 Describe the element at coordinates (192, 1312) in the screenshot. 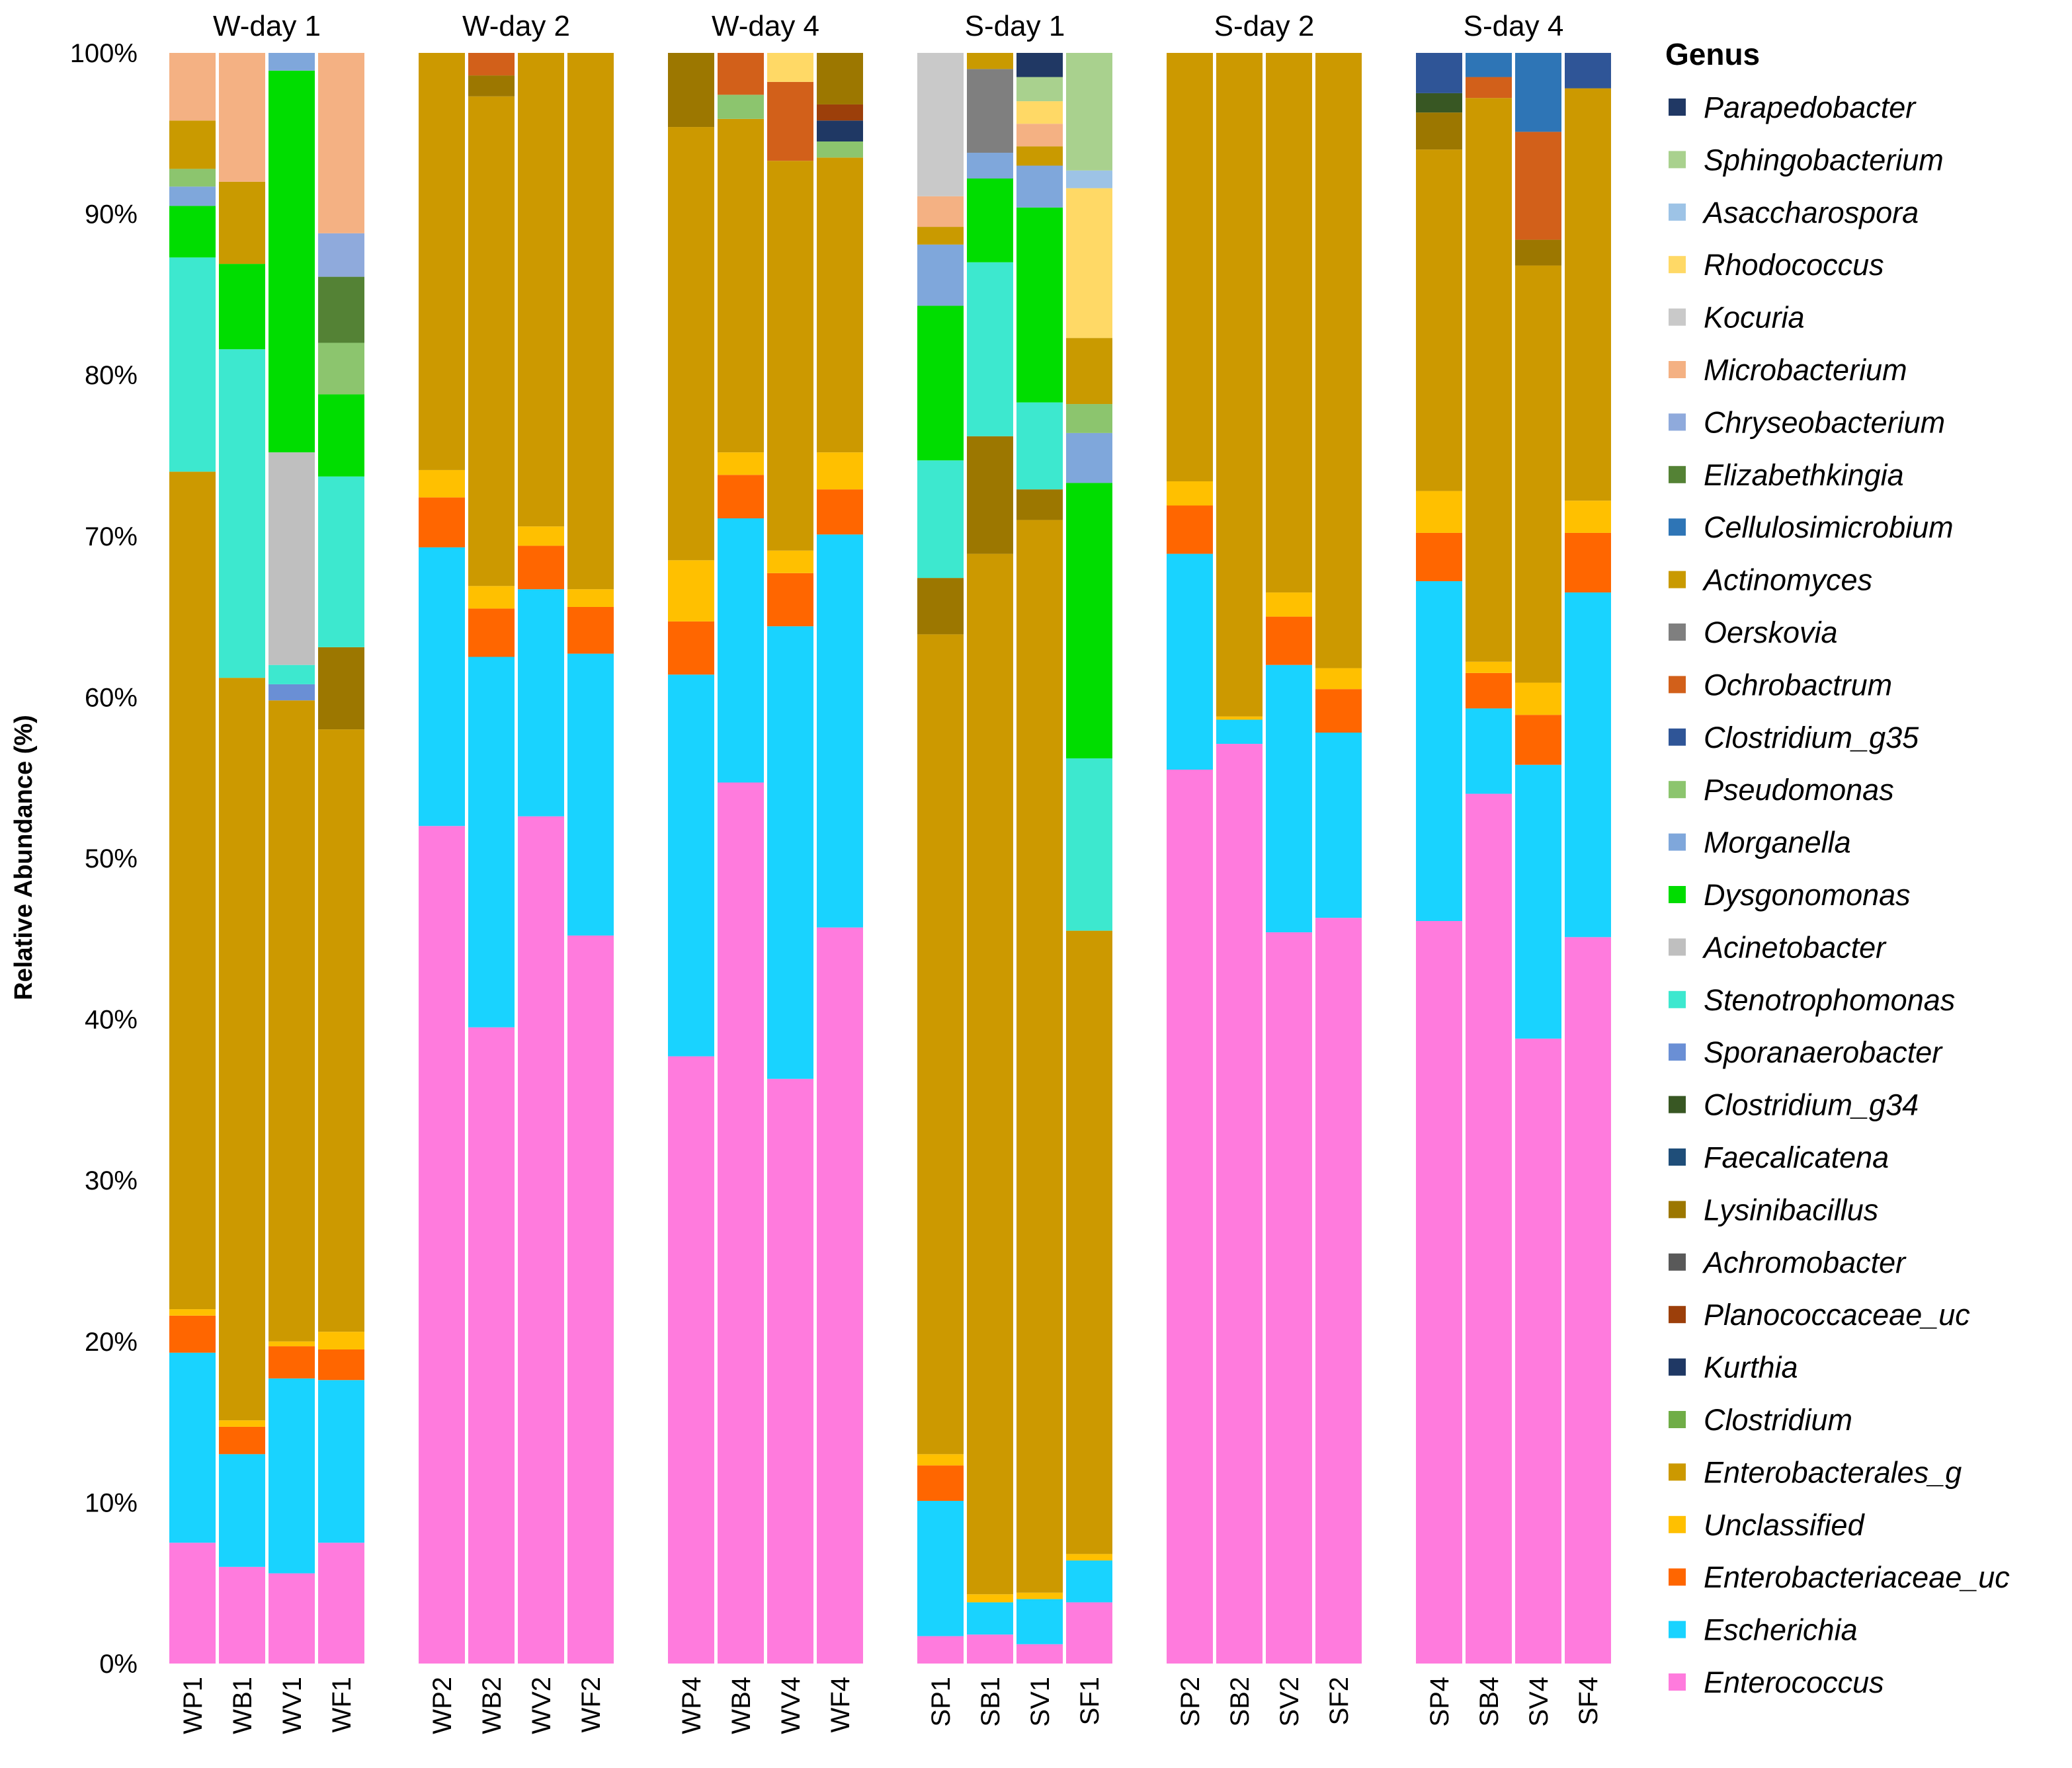

I see `segment-WP1-Unclassified` at that location.